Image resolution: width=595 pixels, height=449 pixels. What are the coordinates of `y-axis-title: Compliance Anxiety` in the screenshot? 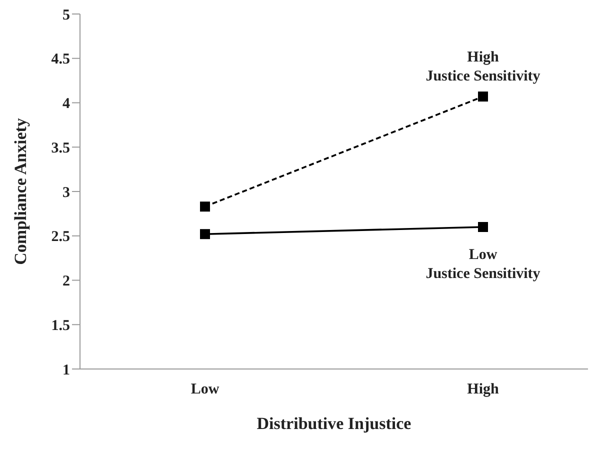 It's located at (20, 191).